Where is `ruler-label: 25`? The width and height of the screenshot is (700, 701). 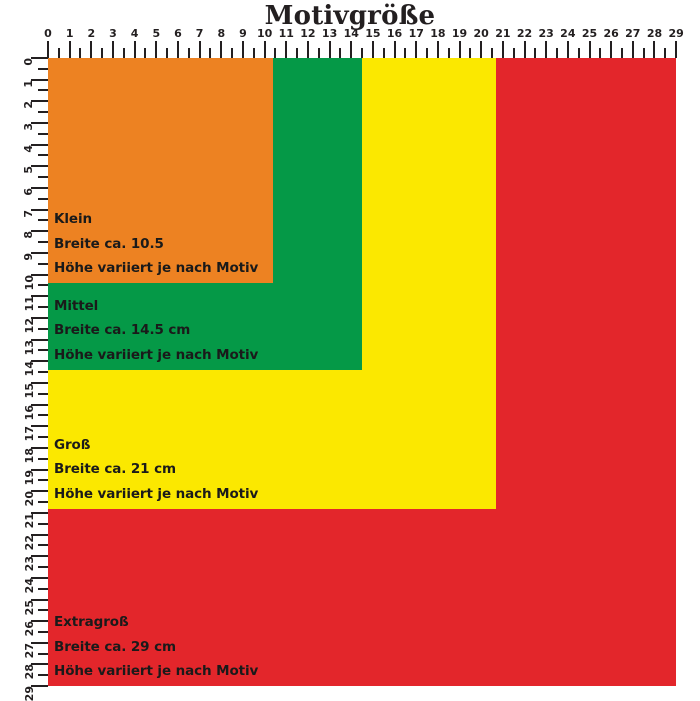
ruler-label: 25 is located at coordinates (29, 607).